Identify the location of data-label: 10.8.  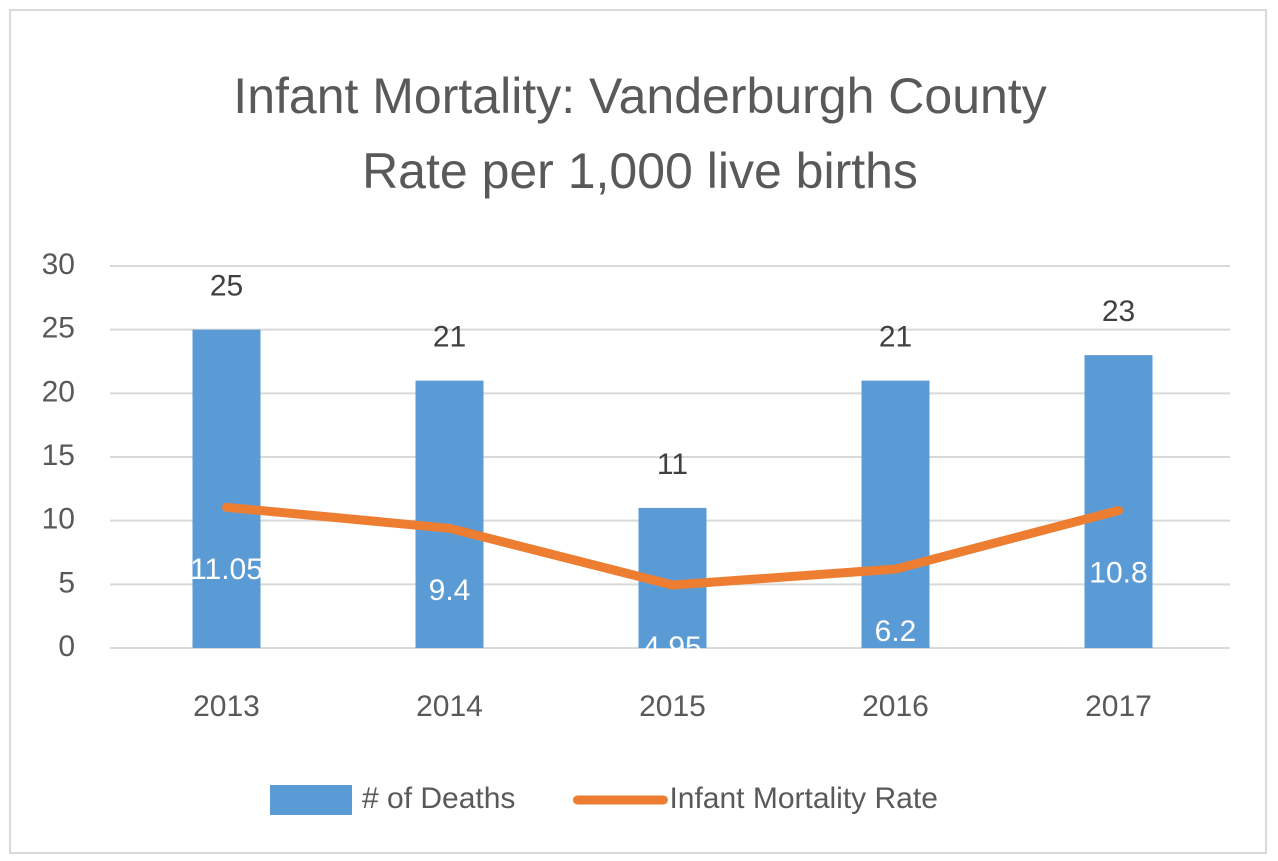
(1118, 572).